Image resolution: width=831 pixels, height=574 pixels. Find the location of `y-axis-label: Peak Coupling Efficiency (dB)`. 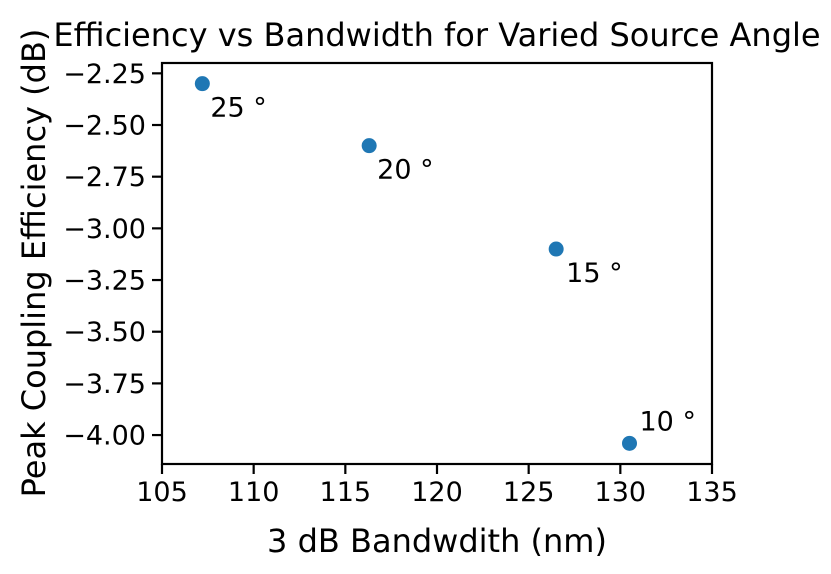

y-axis-label: Peak Coupling Efficiency (dB) is located at coordinates (34, 263).